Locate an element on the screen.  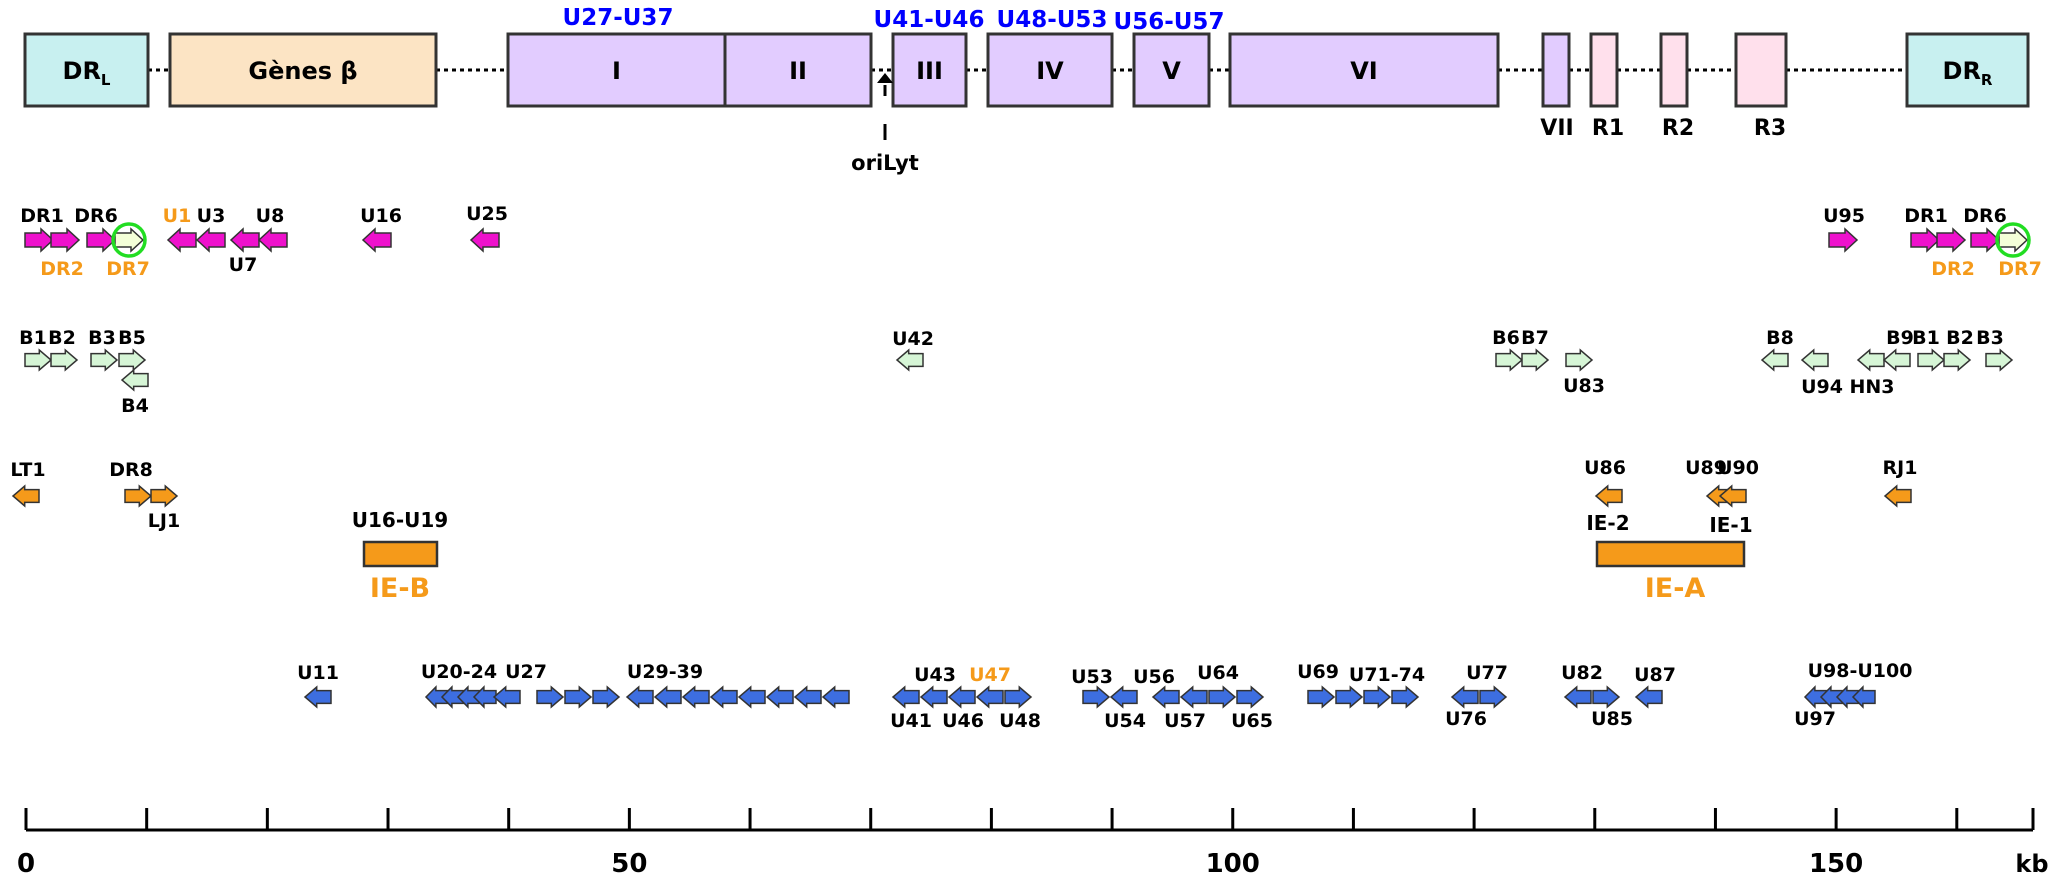
blue-gene-label-1: U20-24 is located at coordinates (459, 672).